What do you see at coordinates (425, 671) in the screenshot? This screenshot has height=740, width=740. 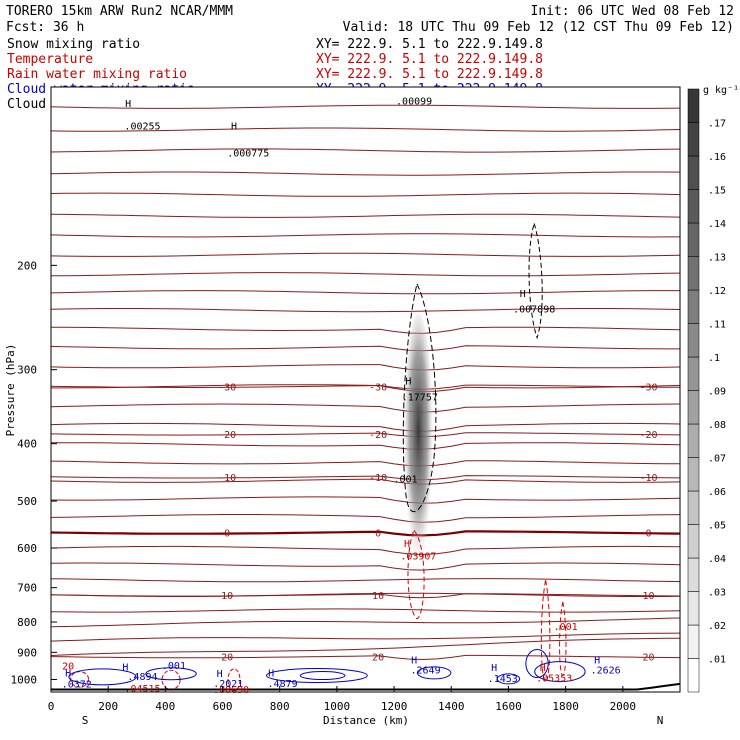 I see `contour-annotation: .2649` at bounding box center [425, 671].